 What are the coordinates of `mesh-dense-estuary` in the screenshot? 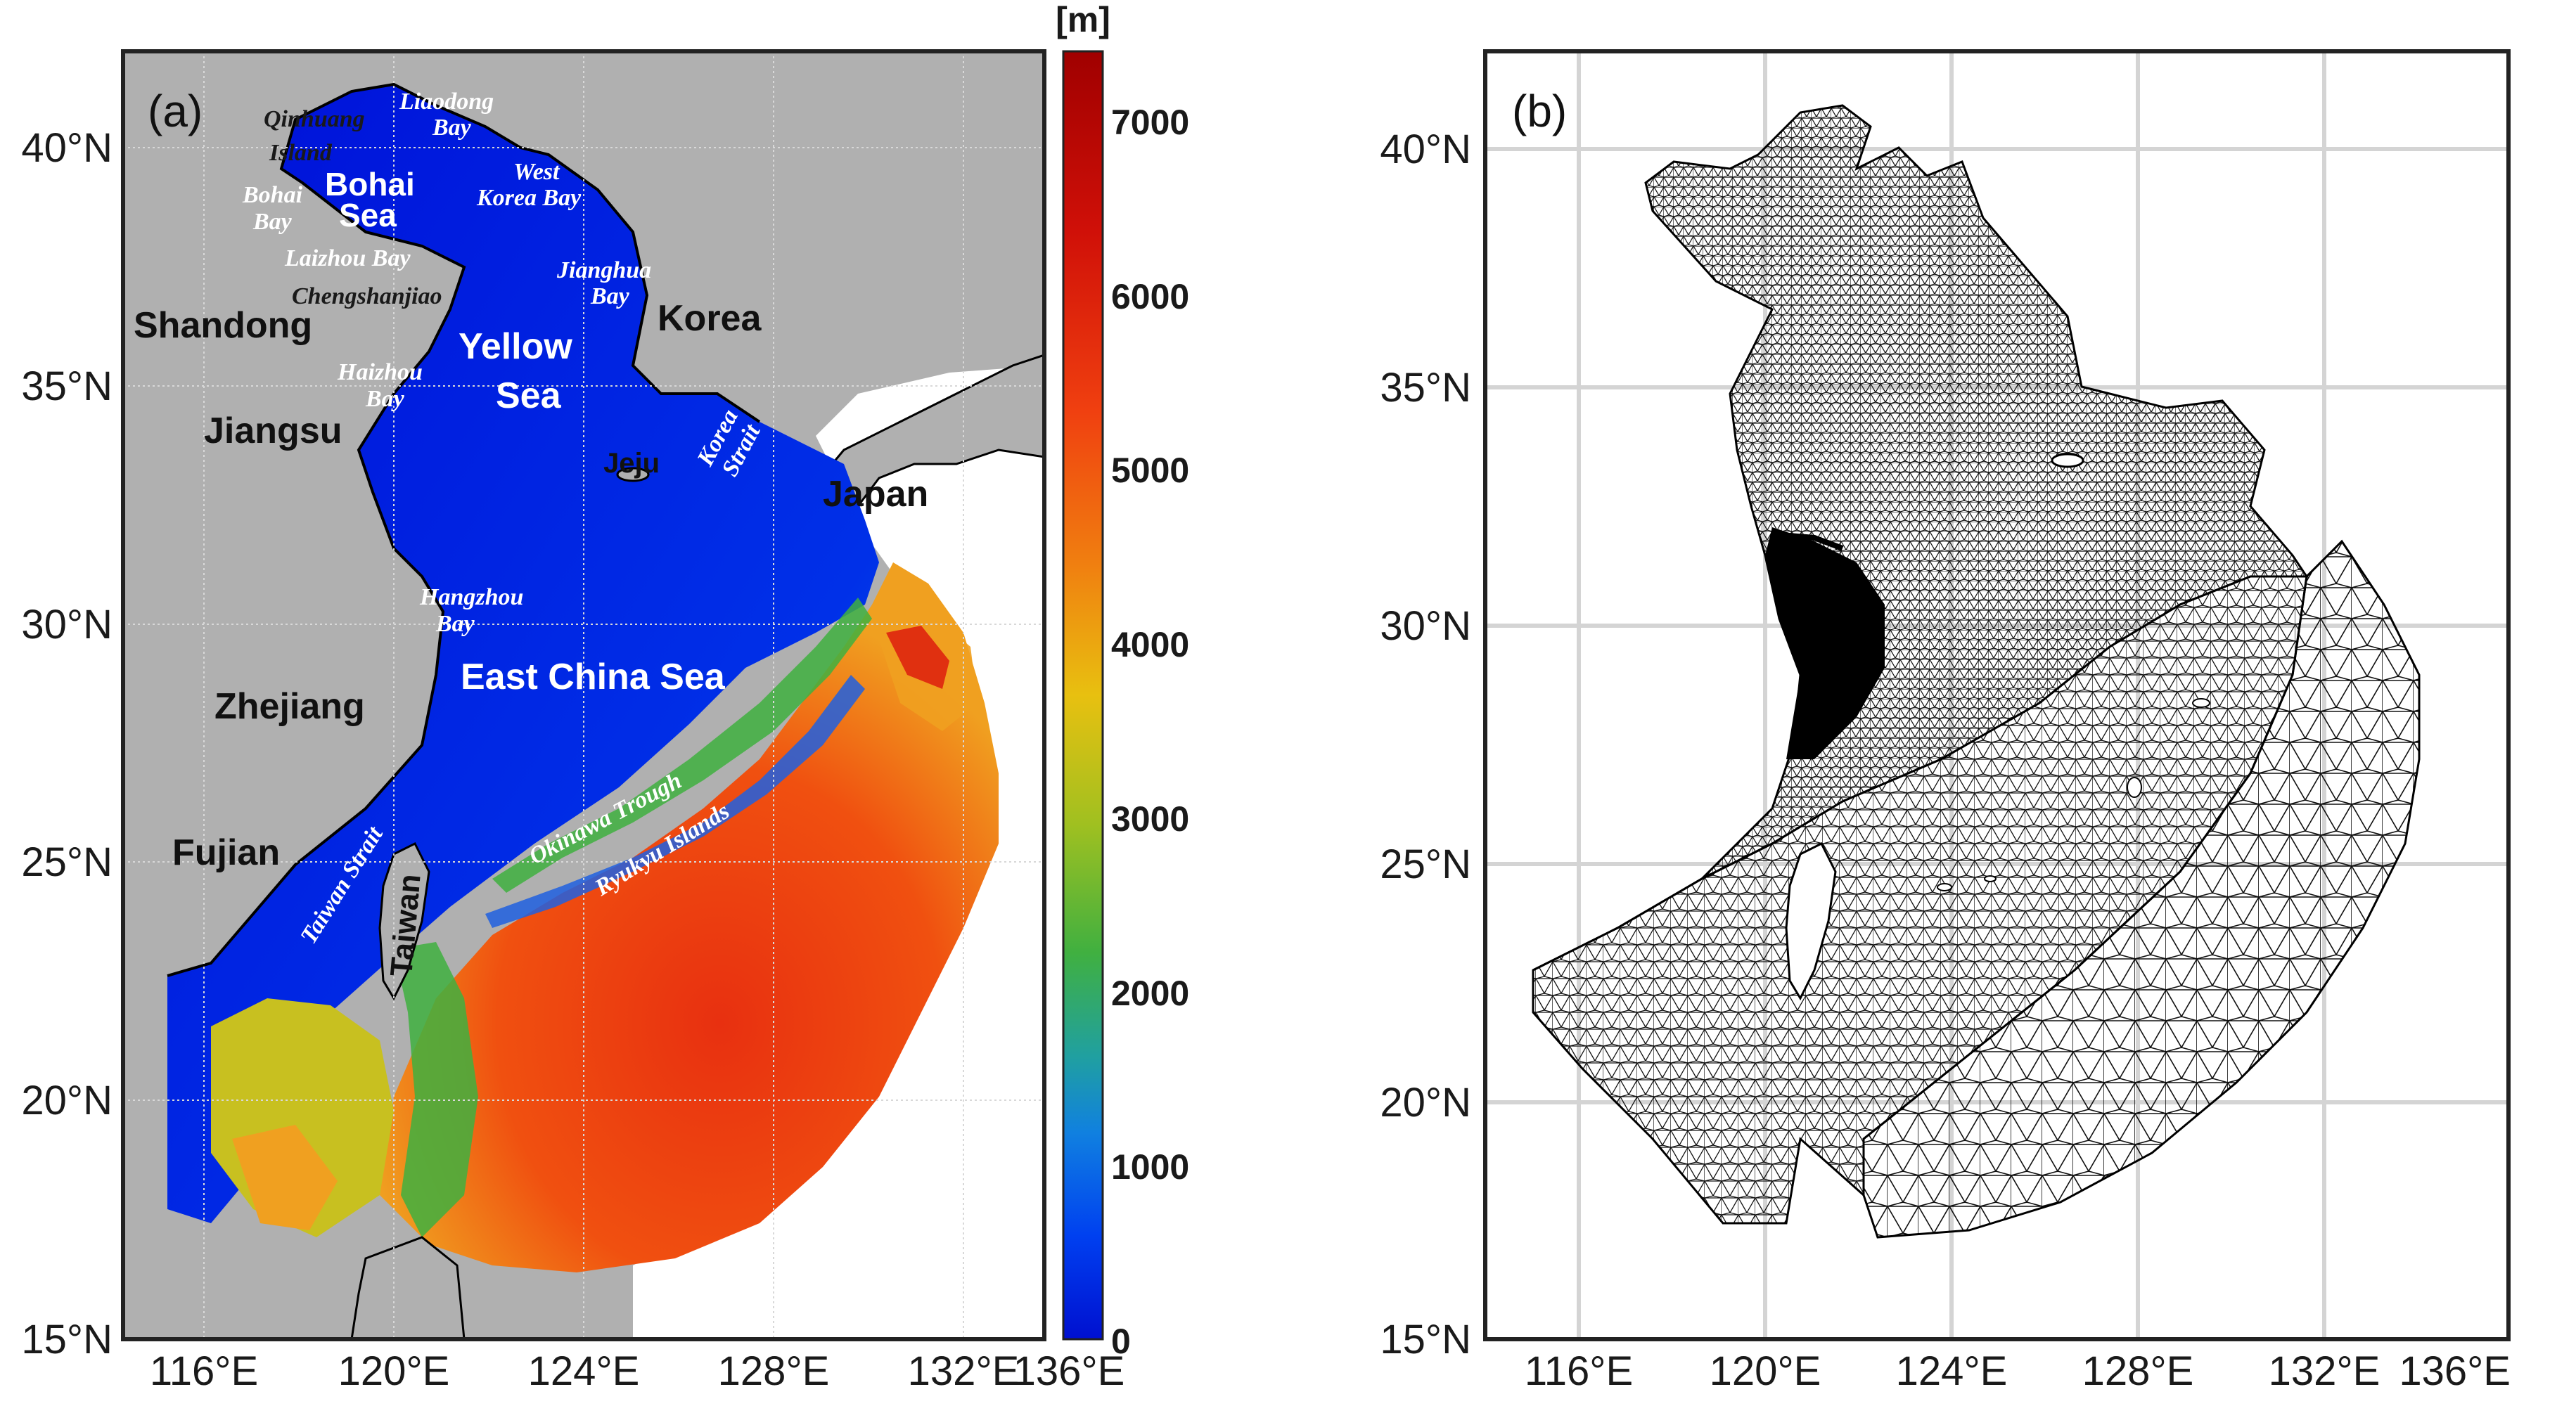 It's located at (1825, 643).